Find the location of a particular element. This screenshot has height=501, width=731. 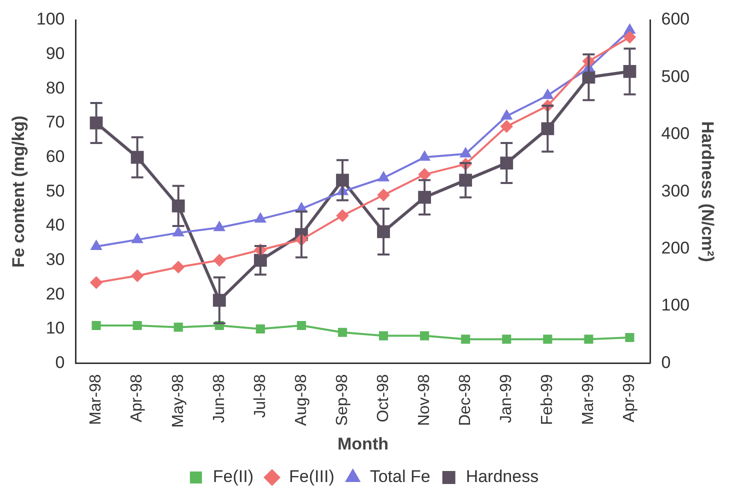

y-tick-label: 30 is located at coordinates (55, 259).